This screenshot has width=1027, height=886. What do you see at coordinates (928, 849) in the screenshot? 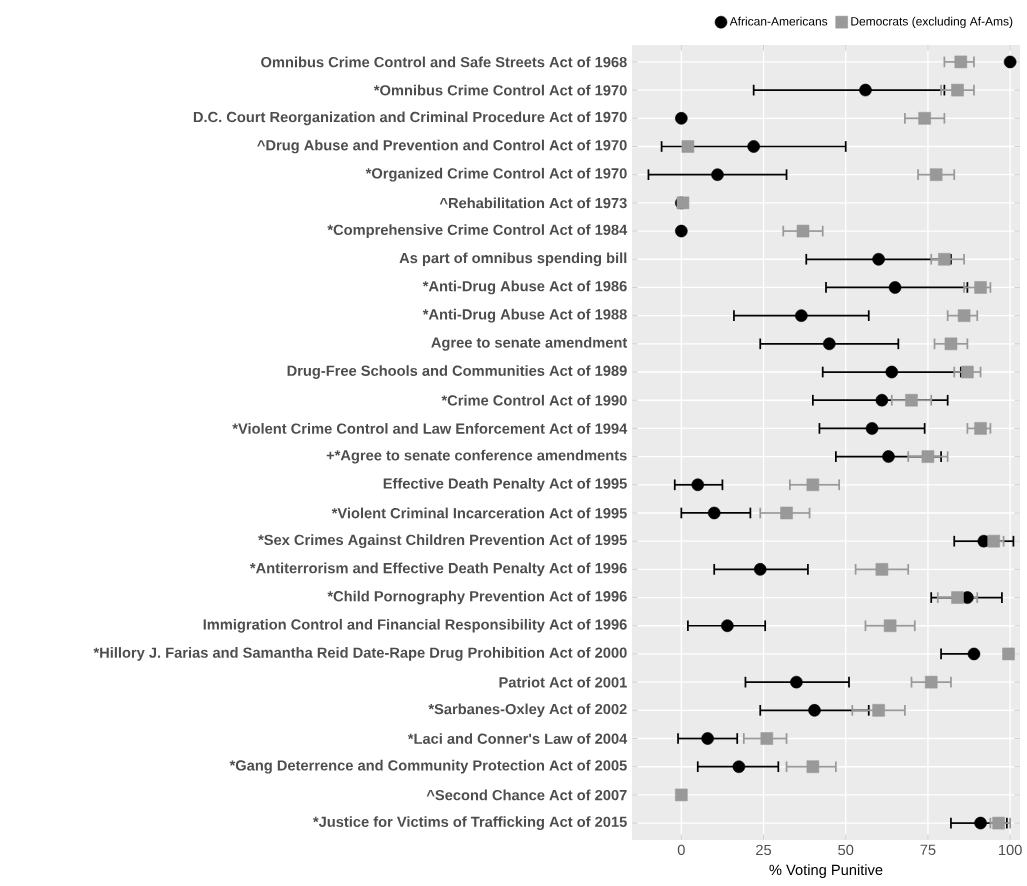
I see `x-tick-label: 75` at bounding box center [928, 849].